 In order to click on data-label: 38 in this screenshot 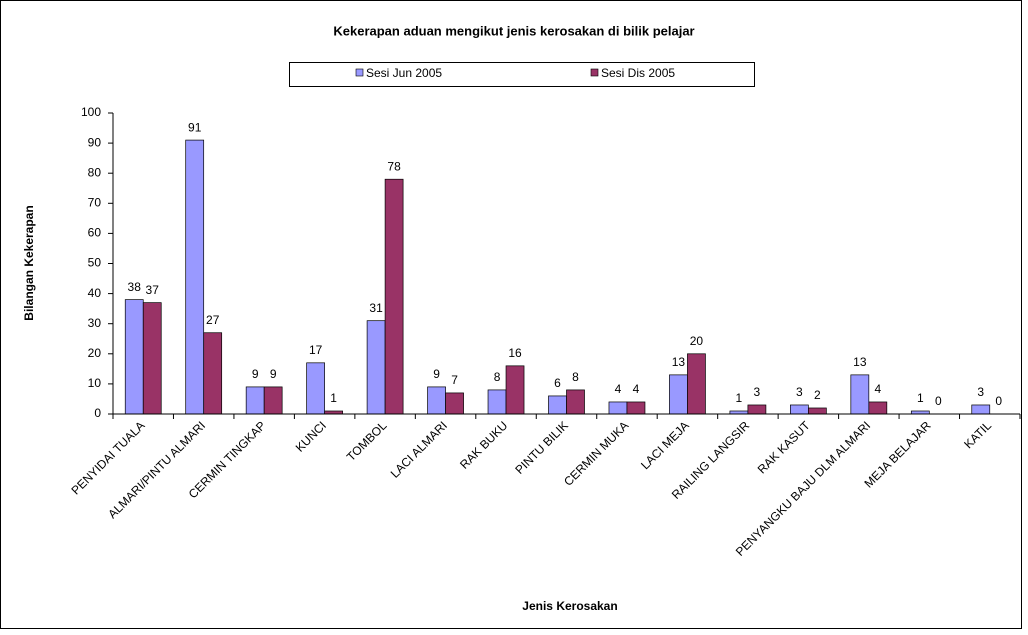, I will do `click(135, 287)`.